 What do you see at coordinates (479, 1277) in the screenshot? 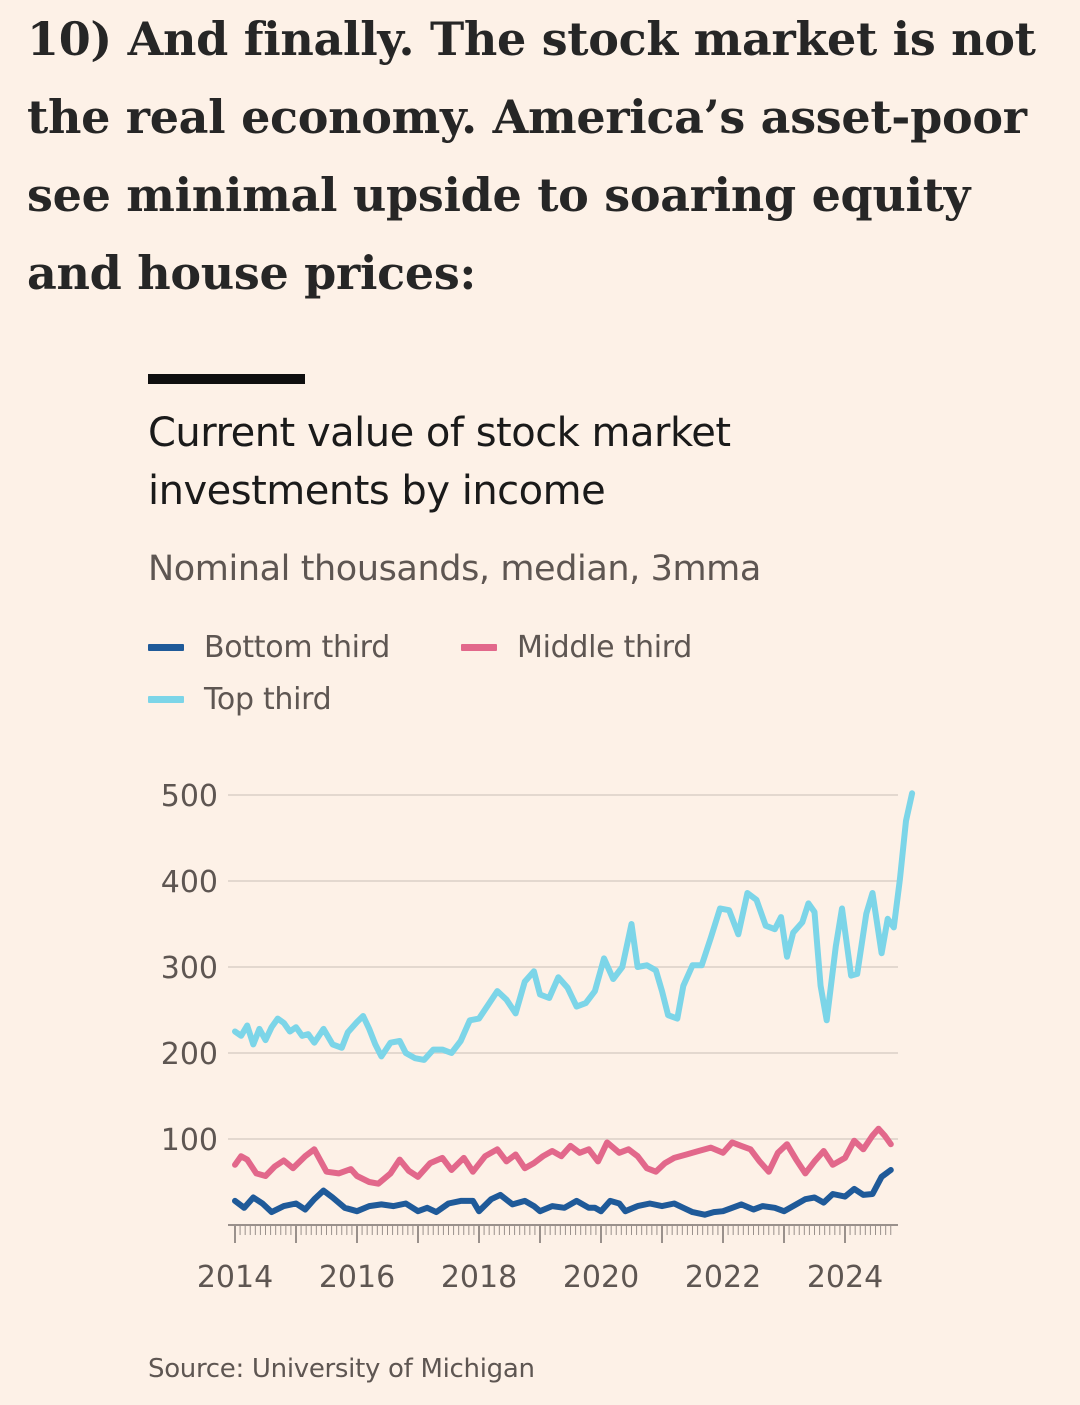
I see `x-tick-label-2018: 2018` at bounding box center [479, 1277].